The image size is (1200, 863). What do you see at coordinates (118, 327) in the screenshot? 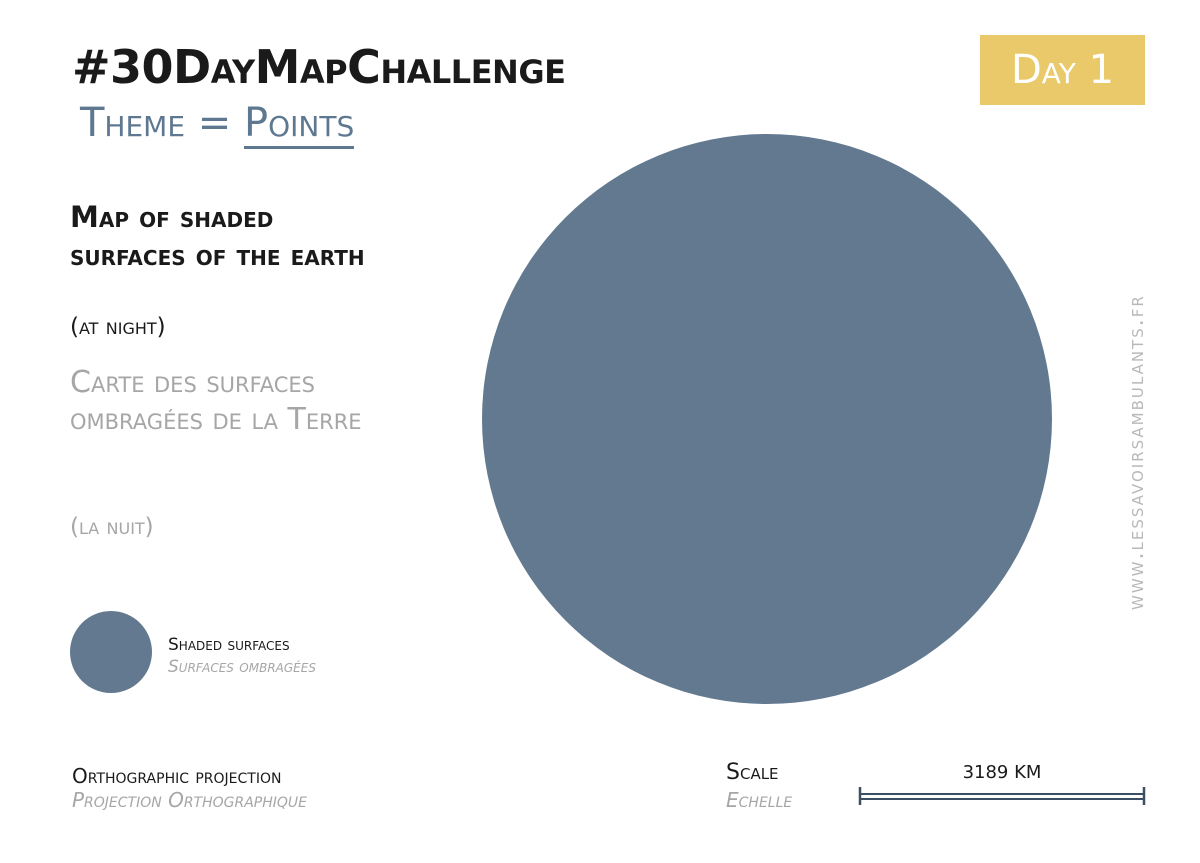
I see `map-subtitle-en: (at night)` at bounding box center [118, 327].